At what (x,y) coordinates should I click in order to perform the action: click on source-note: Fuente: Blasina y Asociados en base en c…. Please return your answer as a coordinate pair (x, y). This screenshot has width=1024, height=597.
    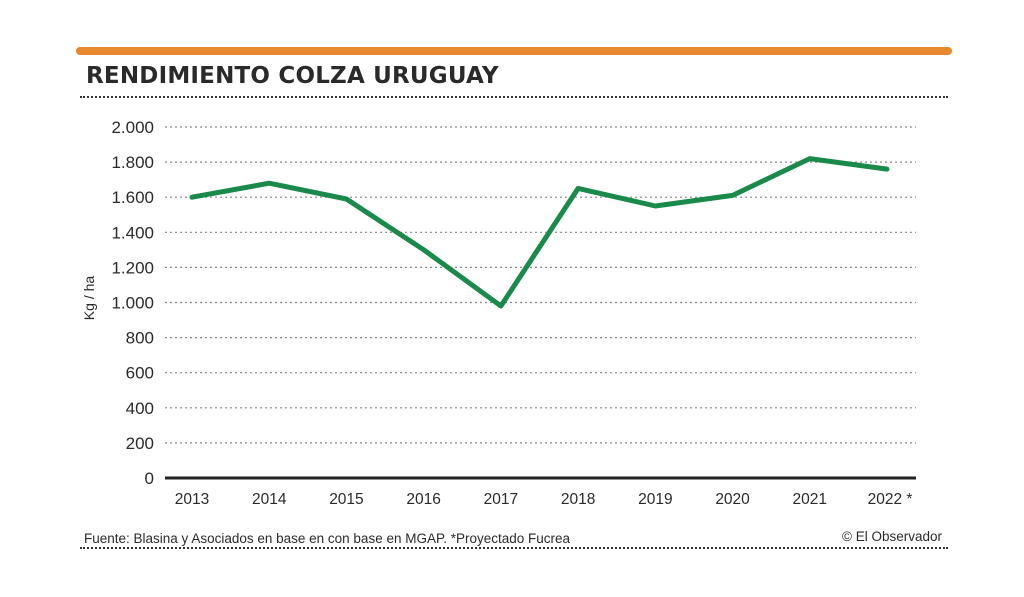
    Looking at the image, I should click on (327, 538).